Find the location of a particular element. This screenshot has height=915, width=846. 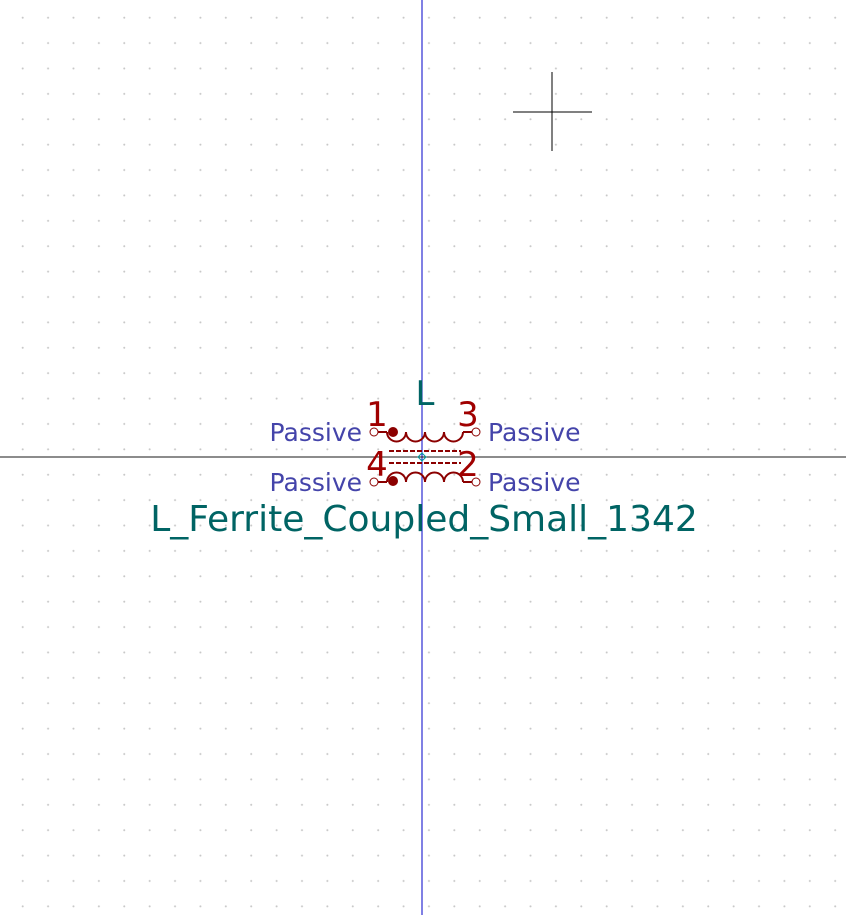

pin-2-type: Passive is located at coordinates (534, 482).